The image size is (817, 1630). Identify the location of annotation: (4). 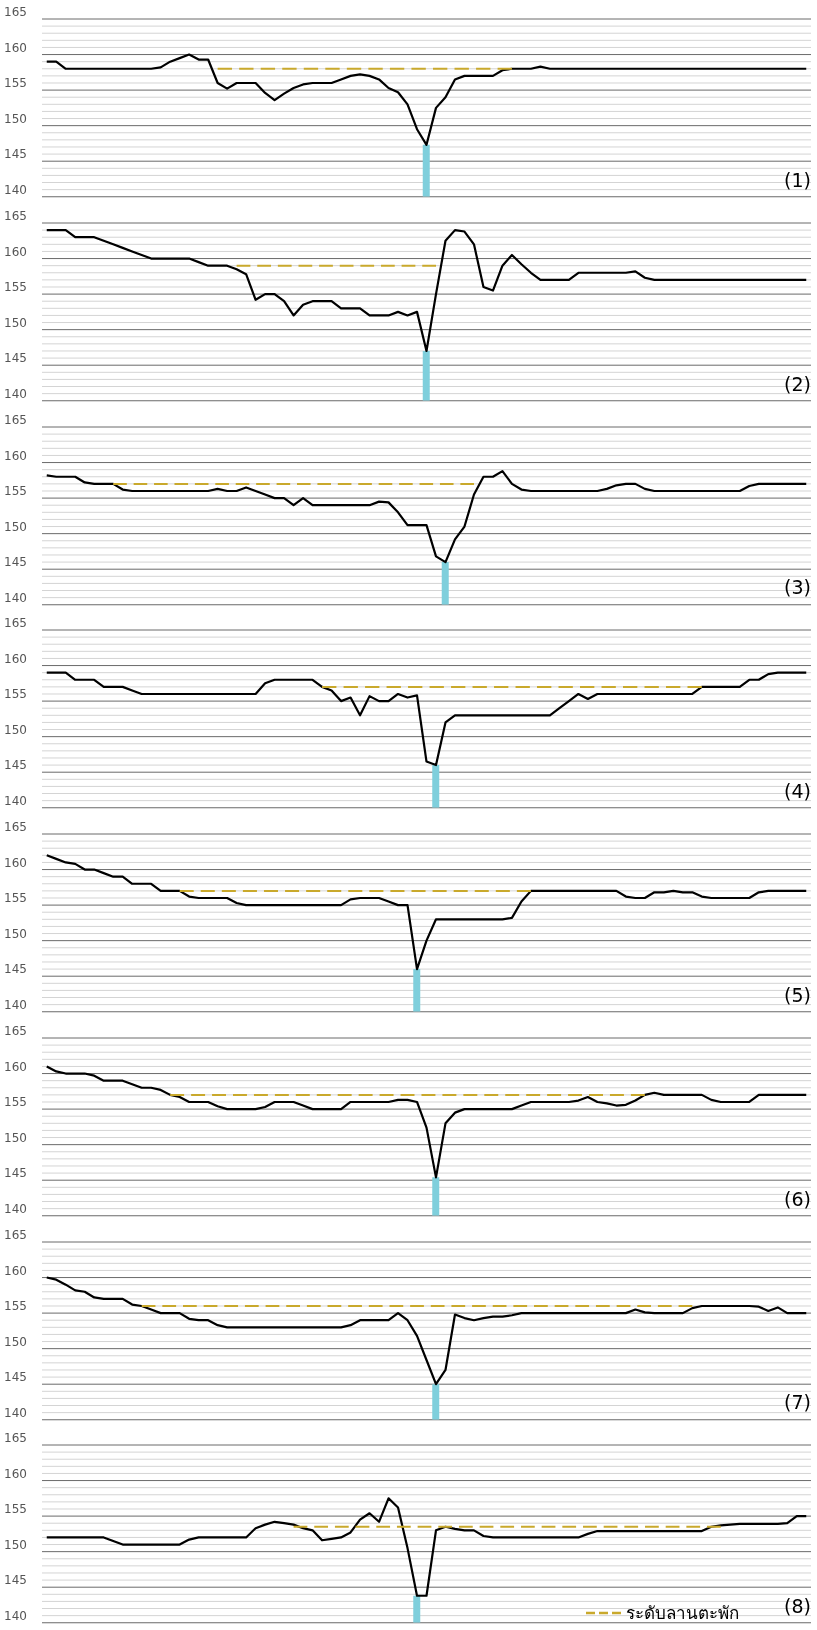
(797, 791).